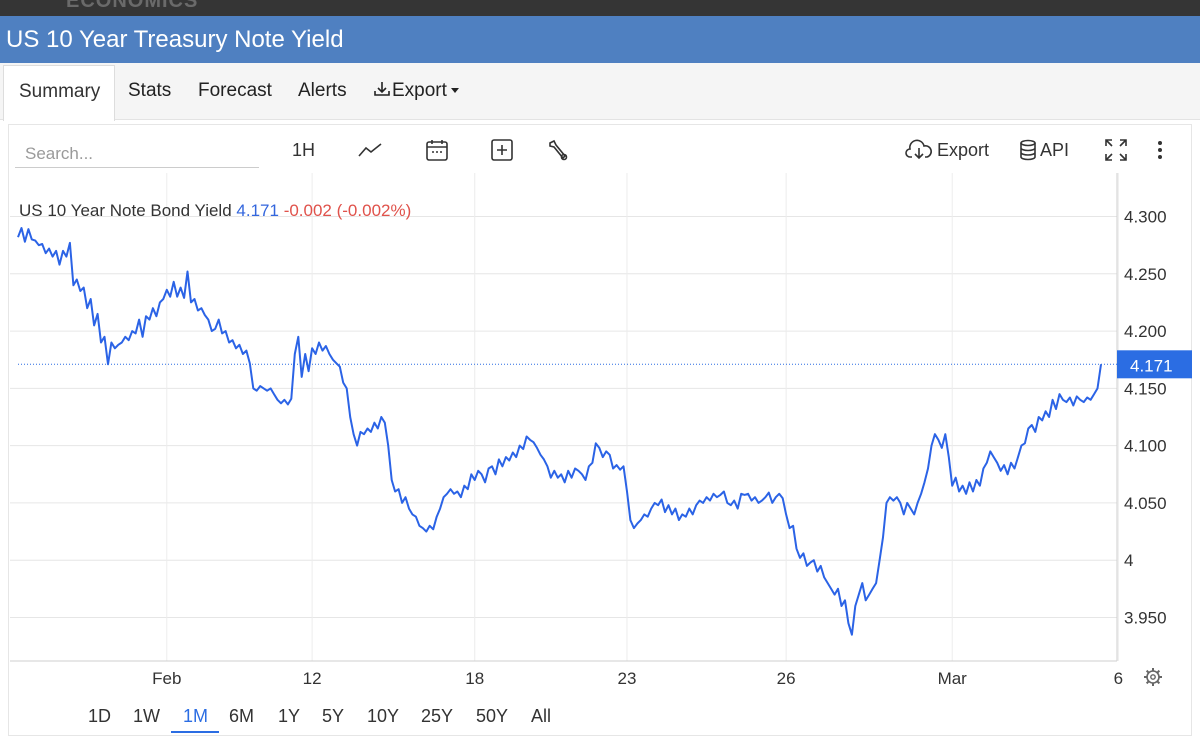 The image size is (1200, 738). I want to click on range-6m: 6M, so click(242, 716).